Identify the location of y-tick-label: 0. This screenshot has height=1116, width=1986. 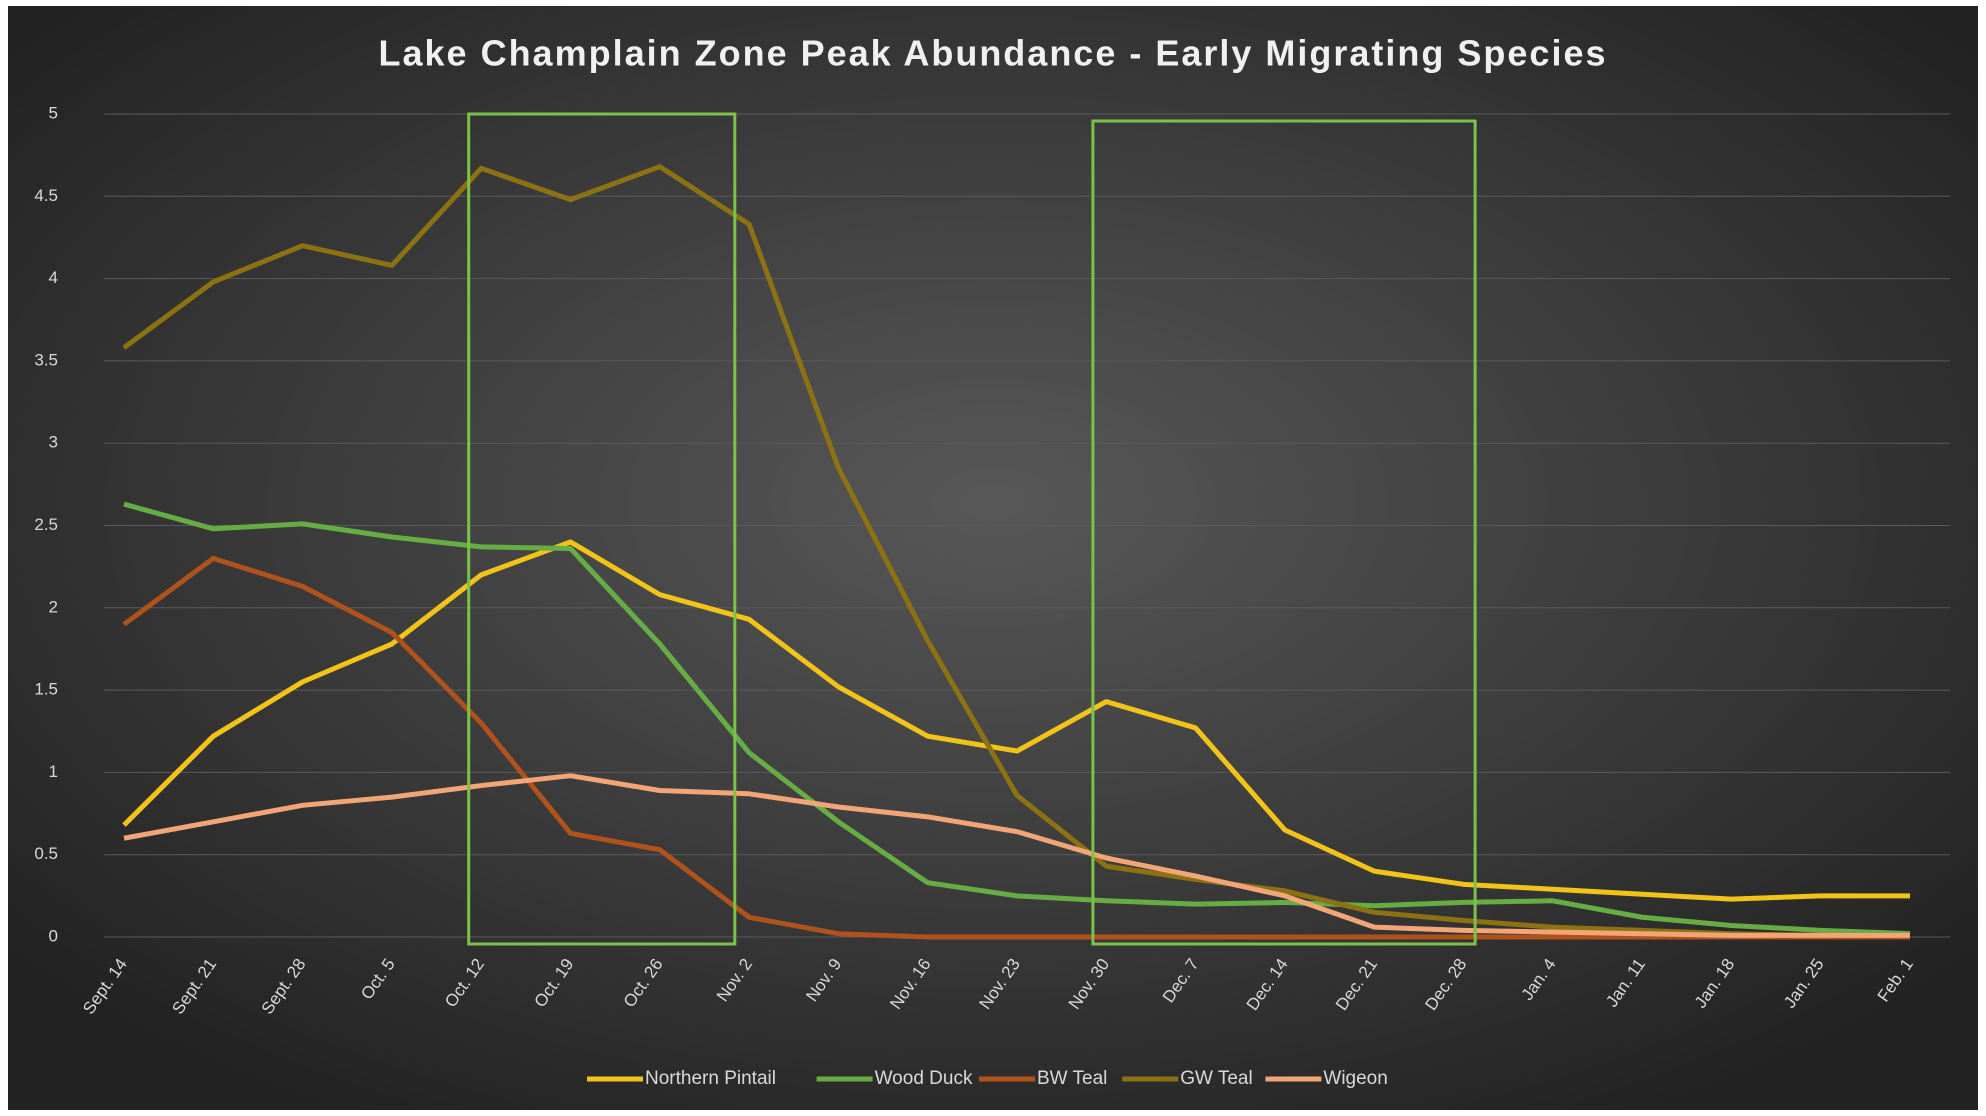
(53, 935).